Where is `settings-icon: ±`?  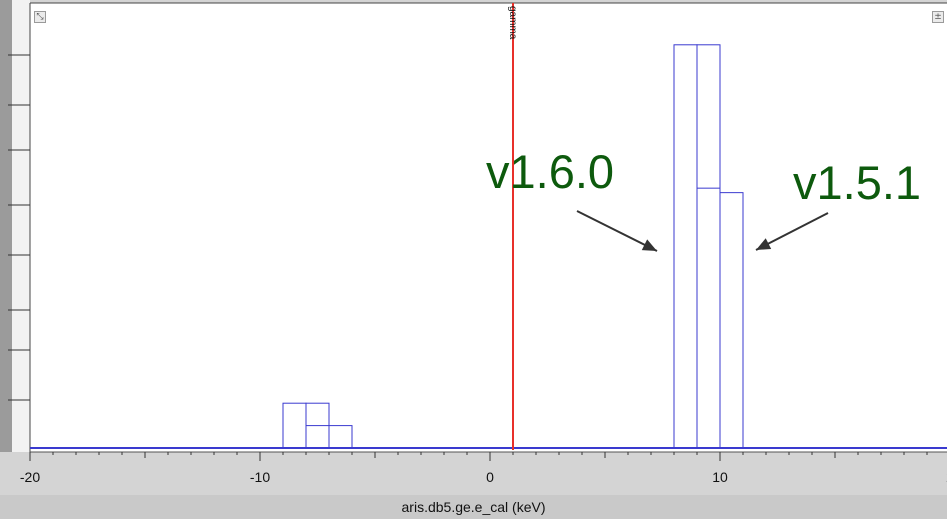 settings-icon: ± is located at coordinates (938, 17).